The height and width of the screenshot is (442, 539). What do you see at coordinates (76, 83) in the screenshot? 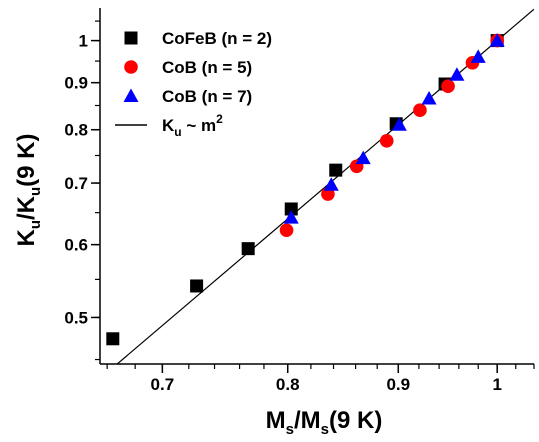
I see `y-tick-label: 0.9` at bounding box center [76, 83].